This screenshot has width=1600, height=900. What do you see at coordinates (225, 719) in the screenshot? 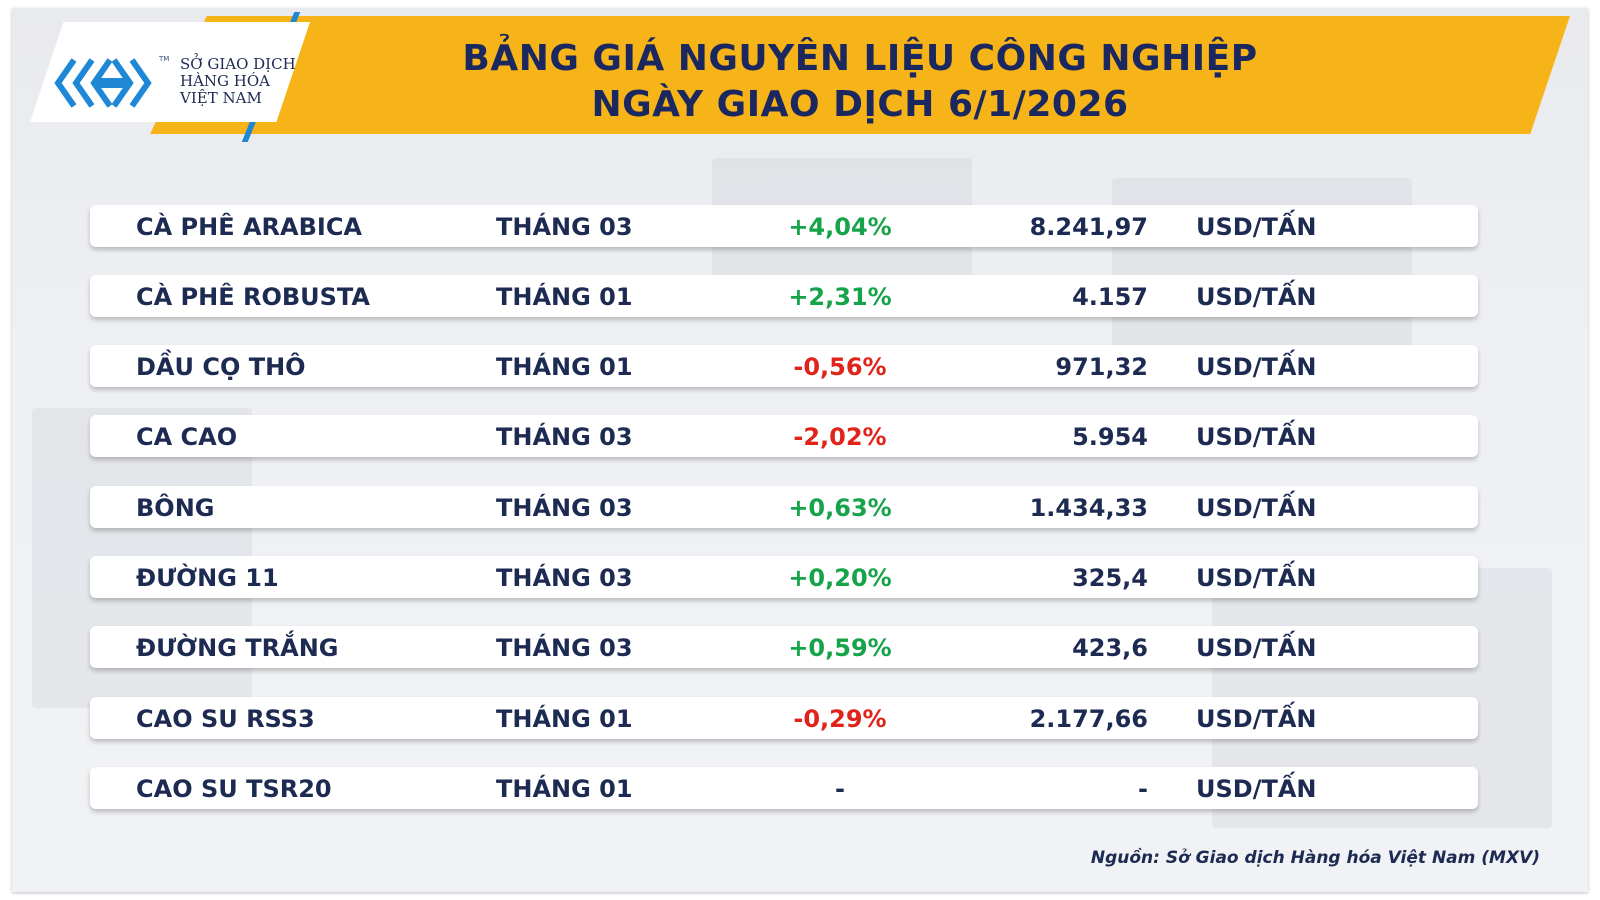
I see `commodity-name: CAO SU RSS3` at bounding box center [225, 719].